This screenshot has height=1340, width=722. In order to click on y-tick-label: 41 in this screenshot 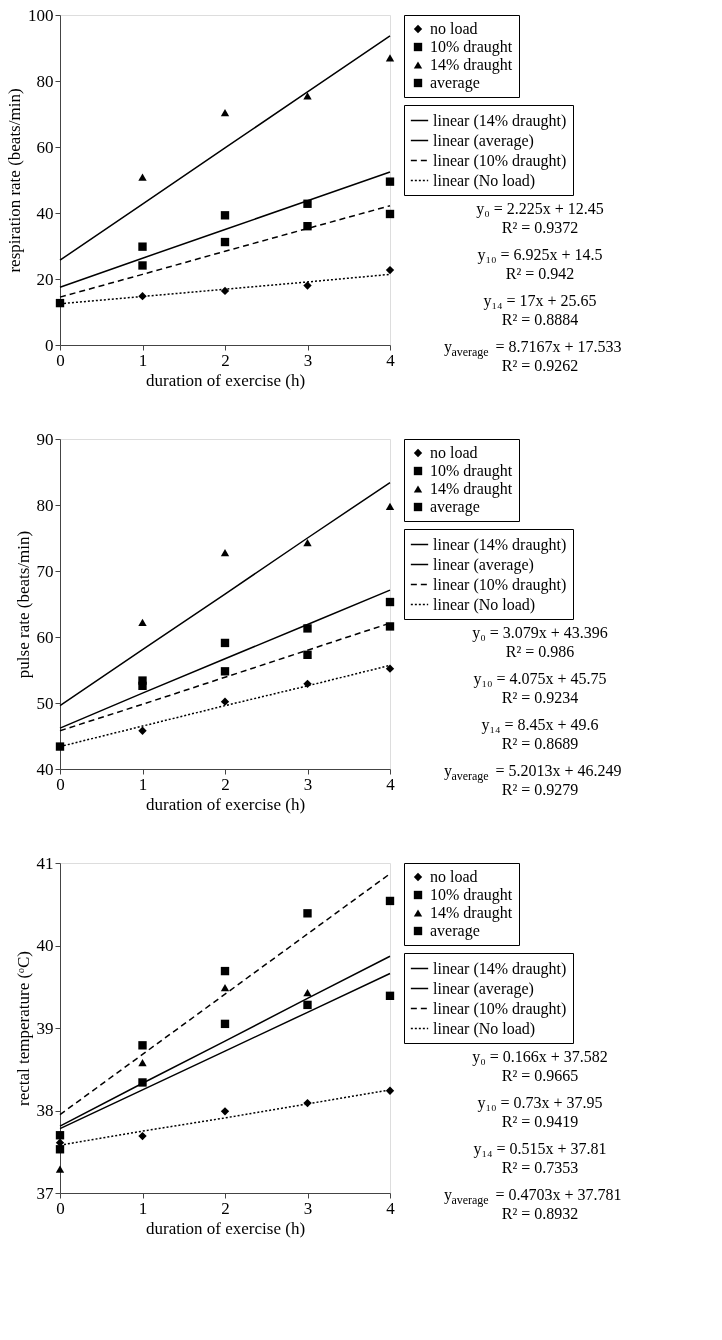, I will do `click(45, 863)`.